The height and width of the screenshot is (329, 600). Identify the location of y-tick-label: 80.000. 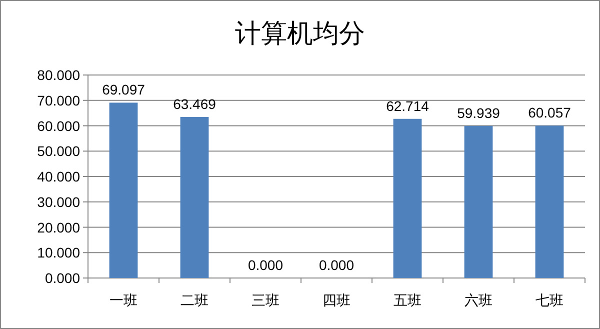
(58, 75).